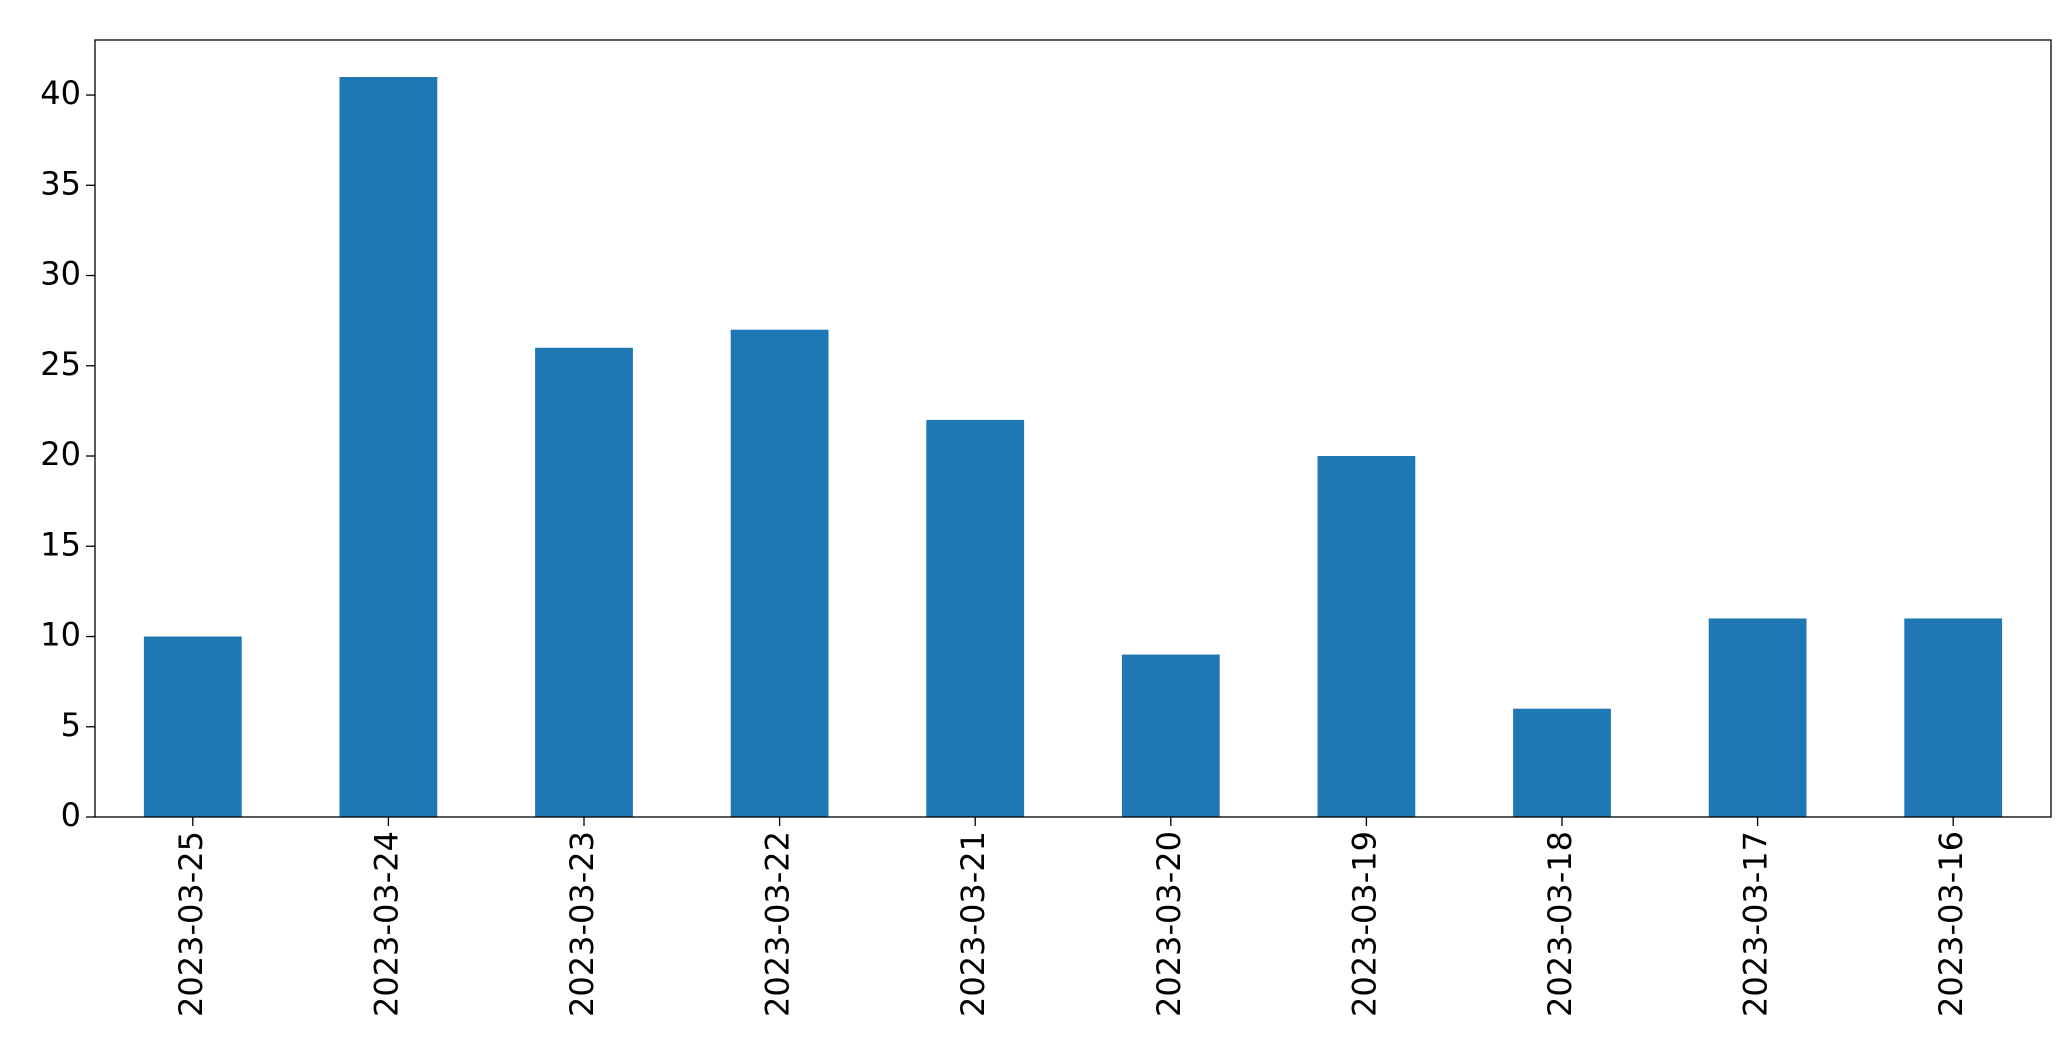 This screenshot has width=2071, height=1061. I want to click on x-tick-label: 2023-03-23, so click(582, 924).